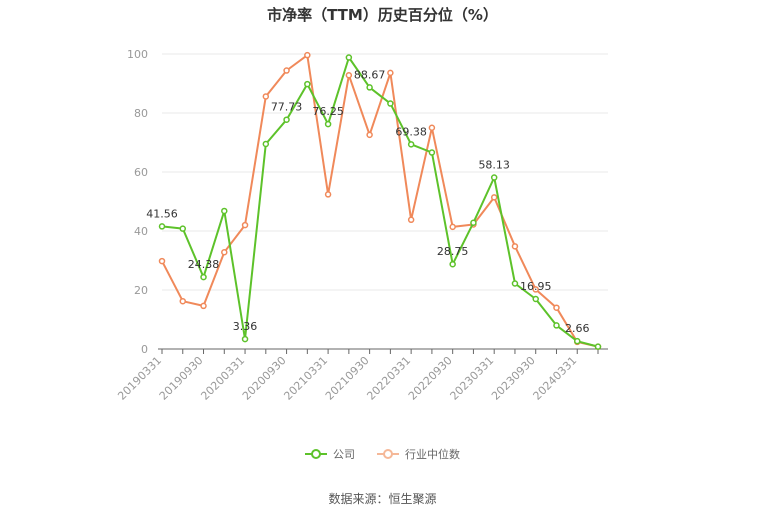 Image resolution: width=765 pixels, height=517 pixels. I want to click on y-tick-label: 20, so click(141, 290).